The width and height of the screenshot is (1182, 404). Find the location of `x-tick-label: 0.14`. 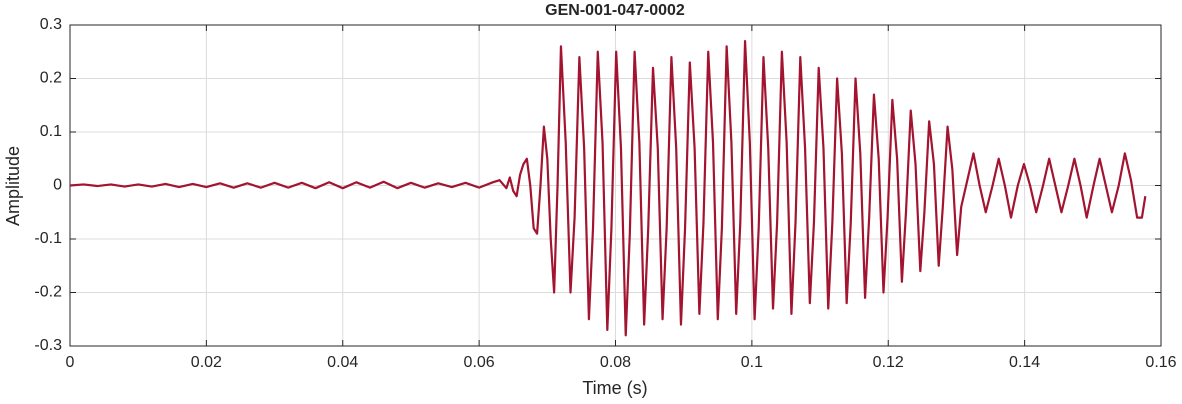

x-tick-label: 0.14 is located at coordinates (1024, 362).